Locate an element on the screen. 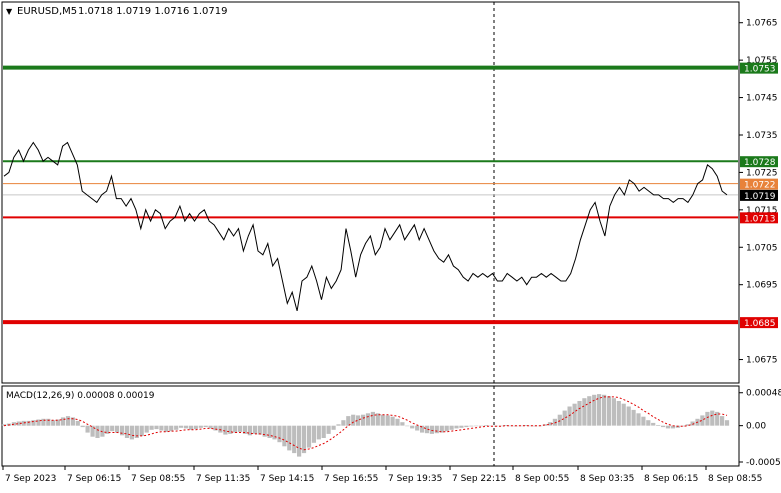 The image size is (781, 493). macd-signal-line is located at coordinates (365, 423).